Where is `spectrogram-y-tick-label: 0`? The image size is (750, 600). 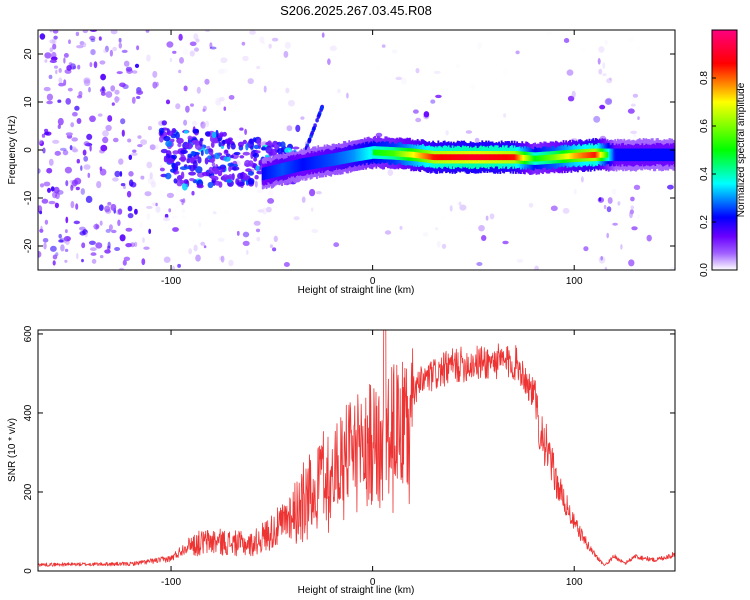
spectrogram-y-tick-label: 0 is located at coordinates (28, 150).